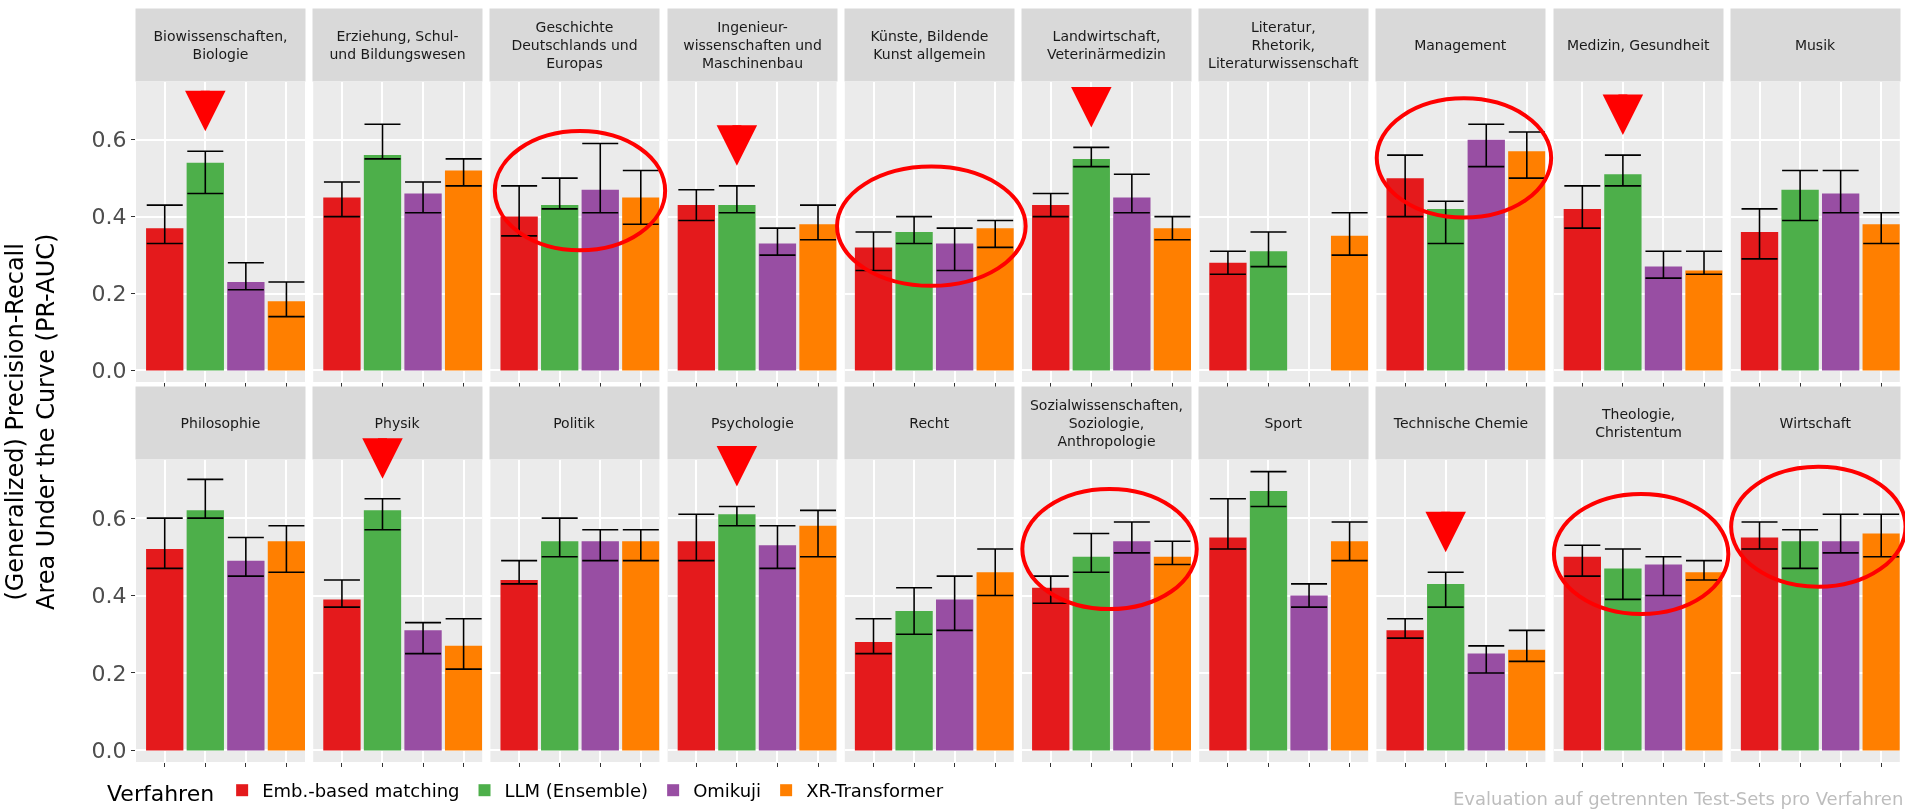 This screenshot has width=1905, height=811. Describe the element at coordinates (752, 423) in the screenshot. I see `x-tick-label: Psychologie` at that location.